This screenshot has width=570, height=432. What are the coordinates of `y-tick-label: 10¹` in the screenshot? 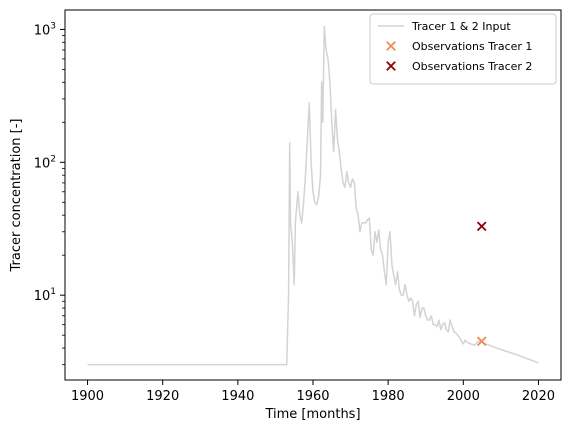 It's located at (45, 295).